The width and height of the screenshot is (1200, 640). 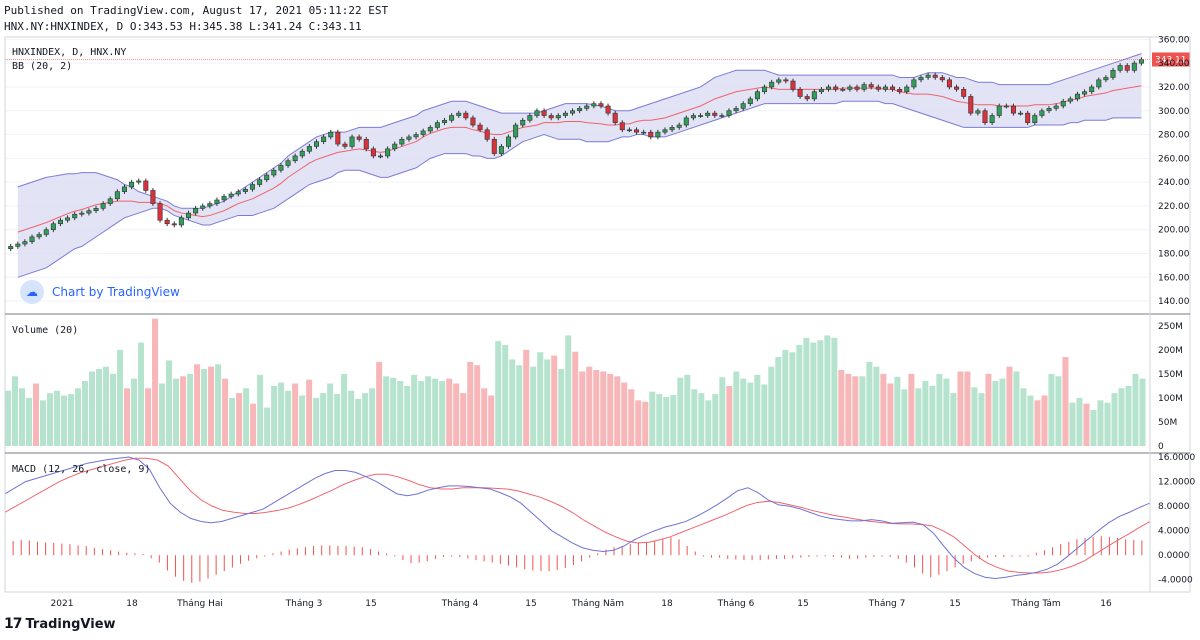 What do you see at coordinates (1174, 532) in the screenshot?
I see `macd-tick-label: 4.0000` at bounding box center [1174, 532].